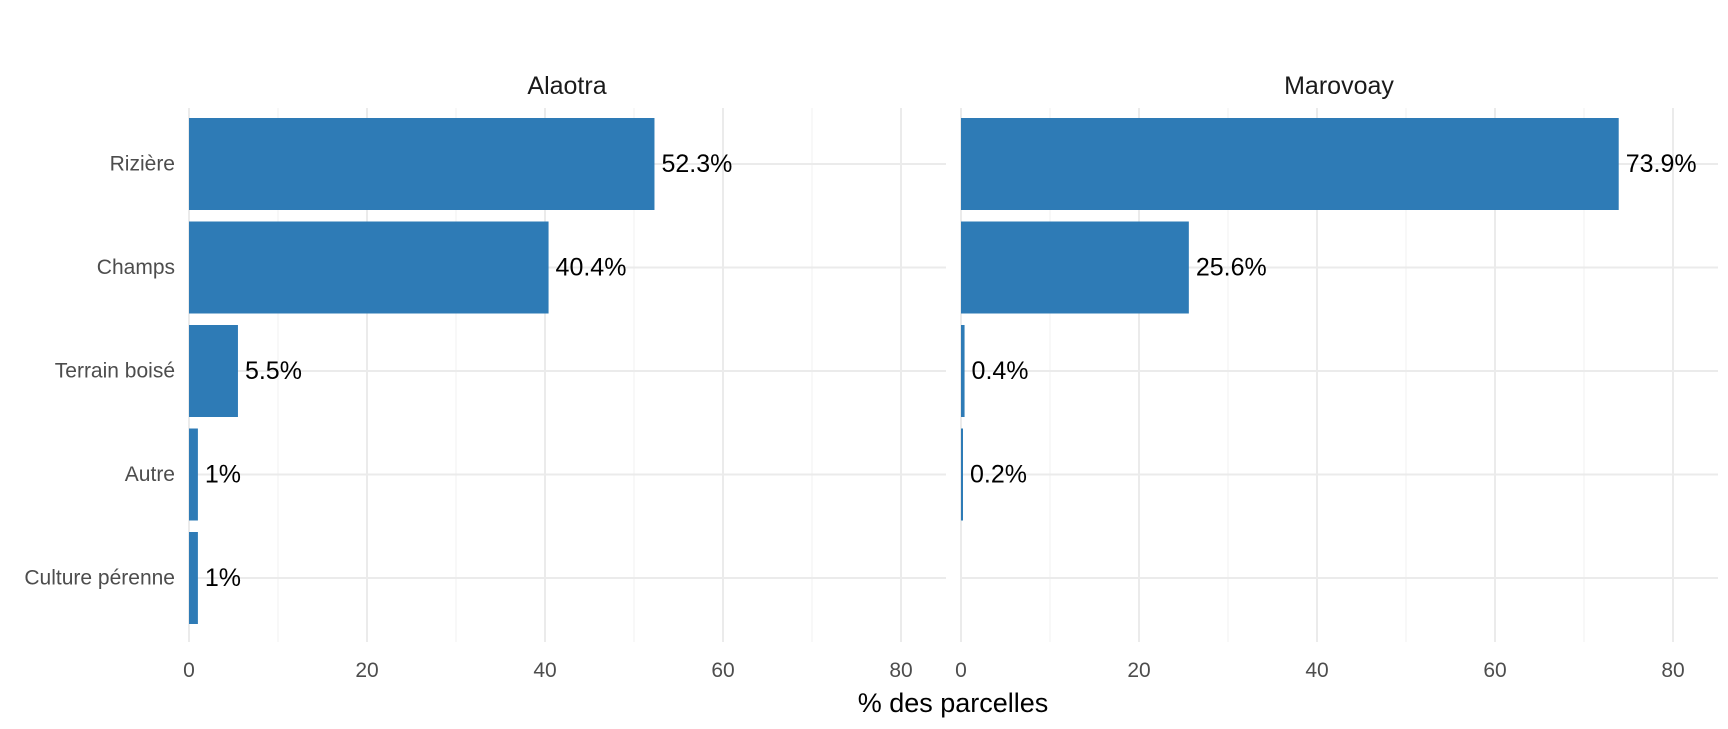 The width and height of the screenshot is (1728, 729). I want to click on data-label: 25.6%, so click(1231, 268).